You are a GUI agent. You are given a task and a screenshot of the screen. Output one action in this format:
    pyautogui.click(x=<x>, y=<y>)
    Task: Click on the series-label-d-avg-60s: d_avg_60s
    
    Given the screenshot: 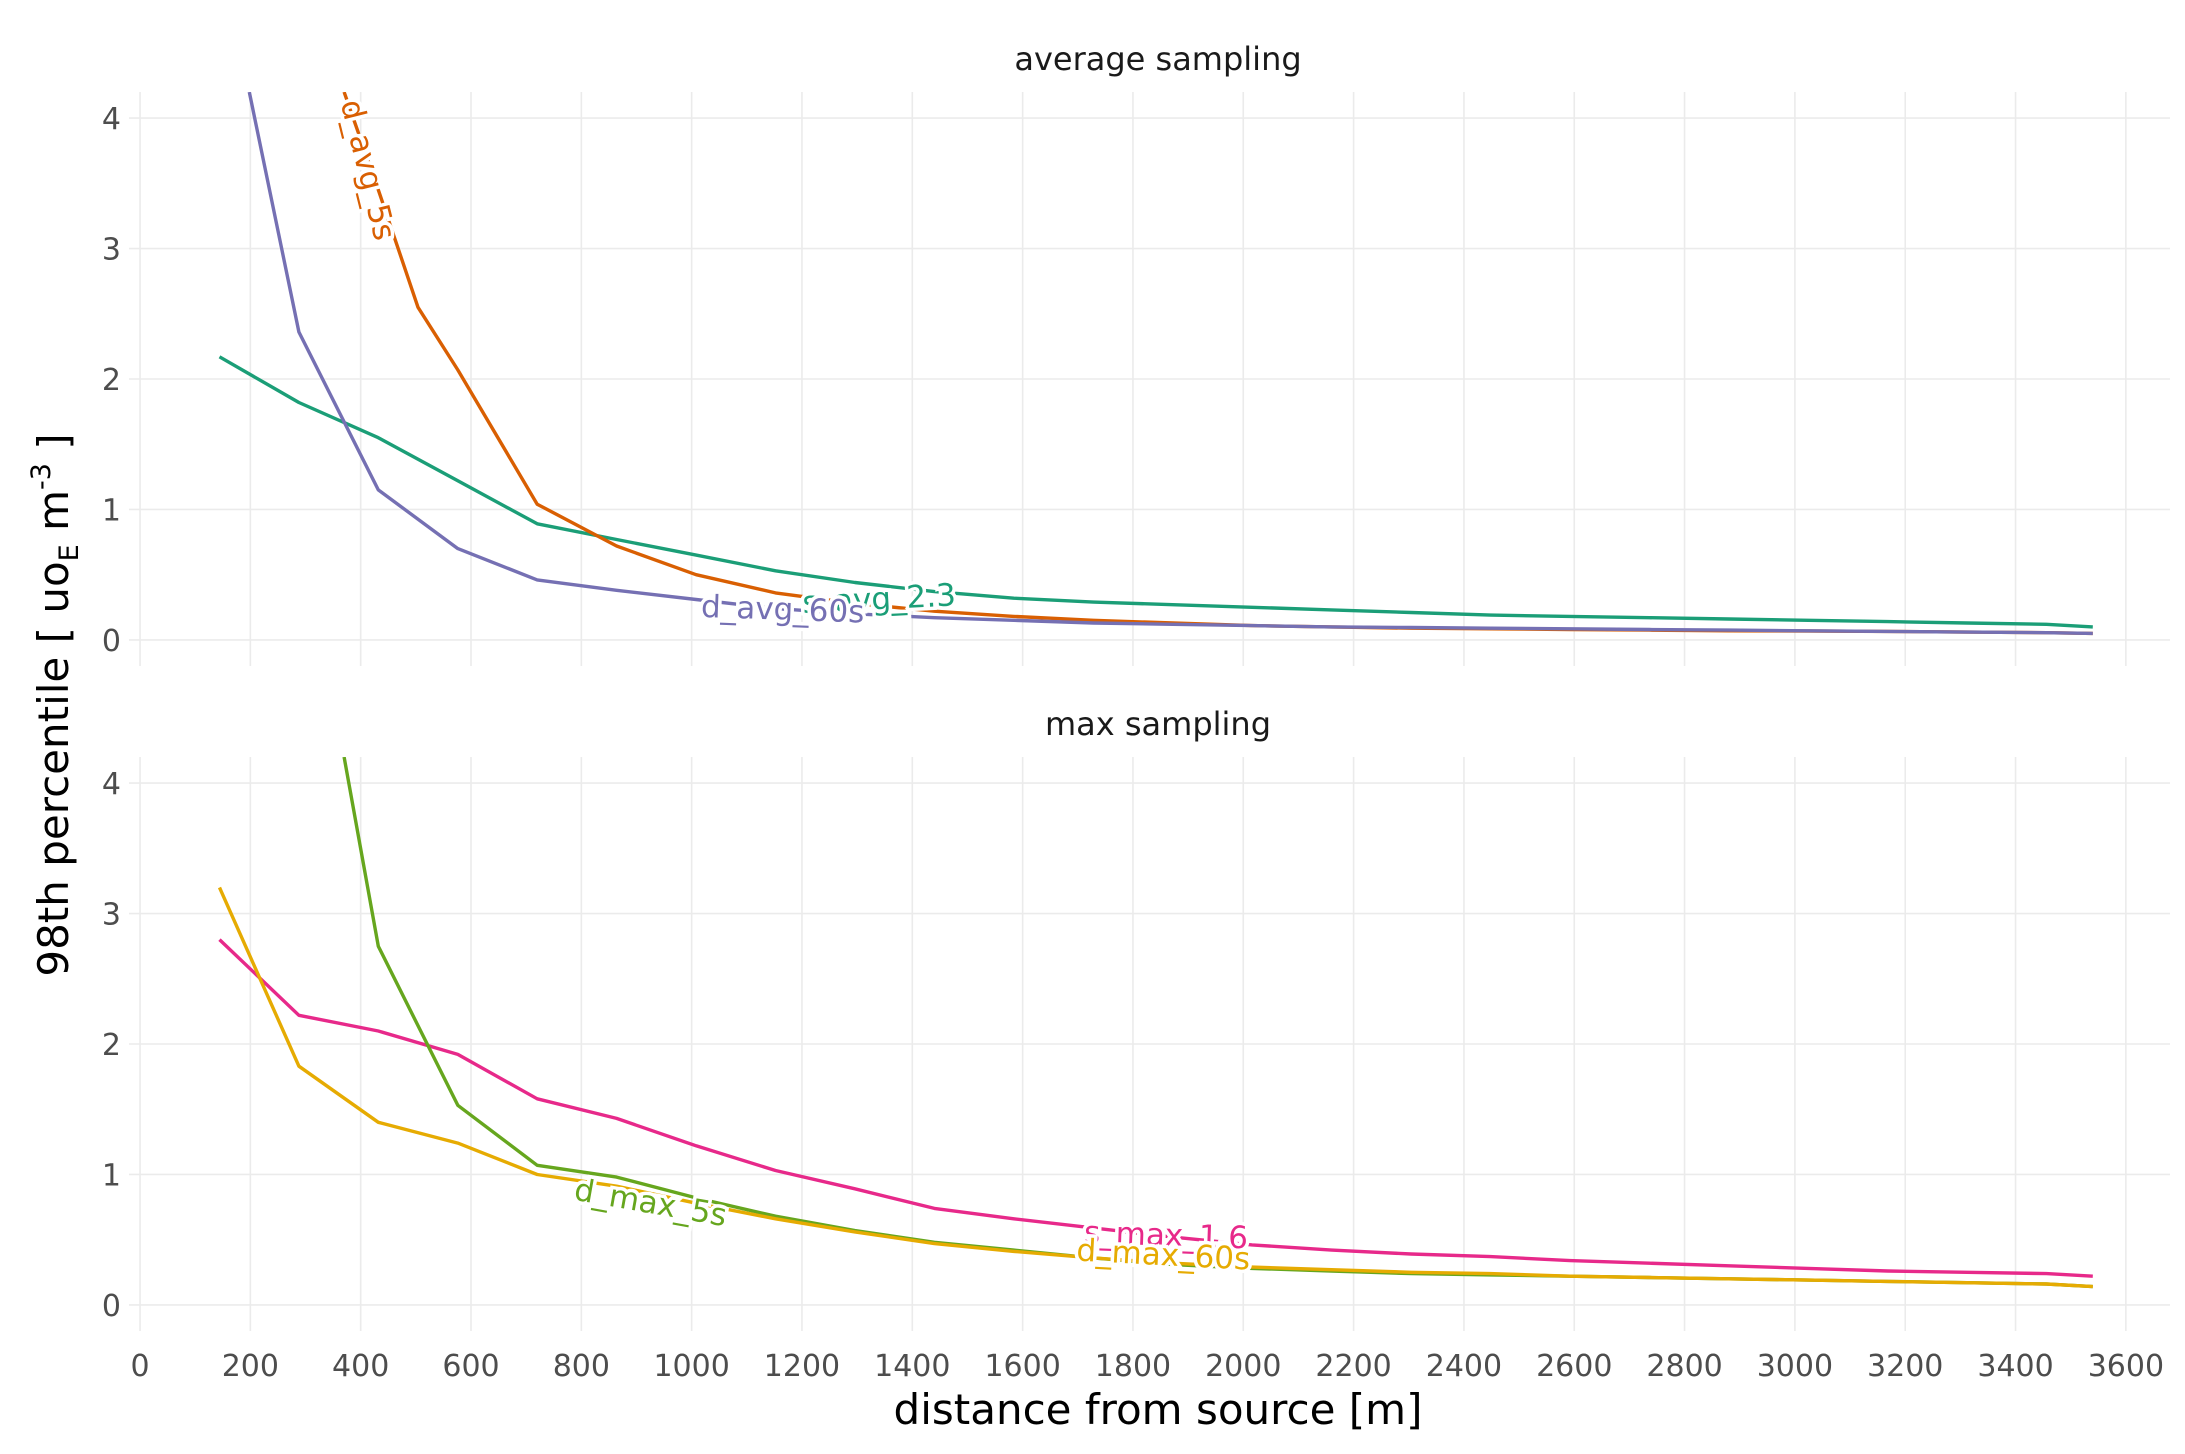 What is the action you would take?
    pyautogui.click(x=783, y=610)
    